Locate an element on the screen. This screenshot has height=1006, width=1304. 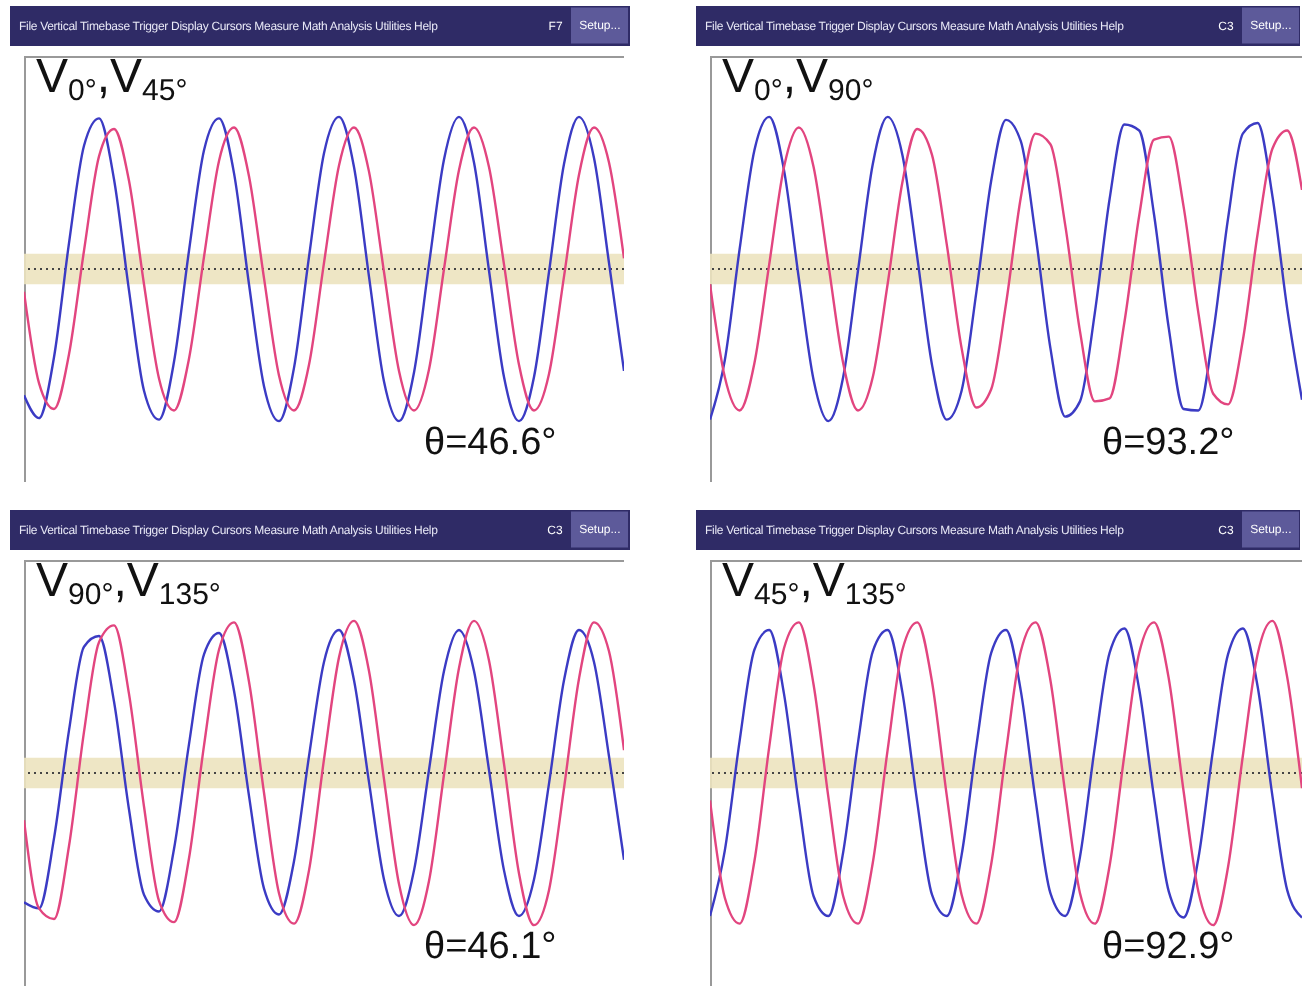
text: θ=93.2° is located at coordinates (1168, 444).